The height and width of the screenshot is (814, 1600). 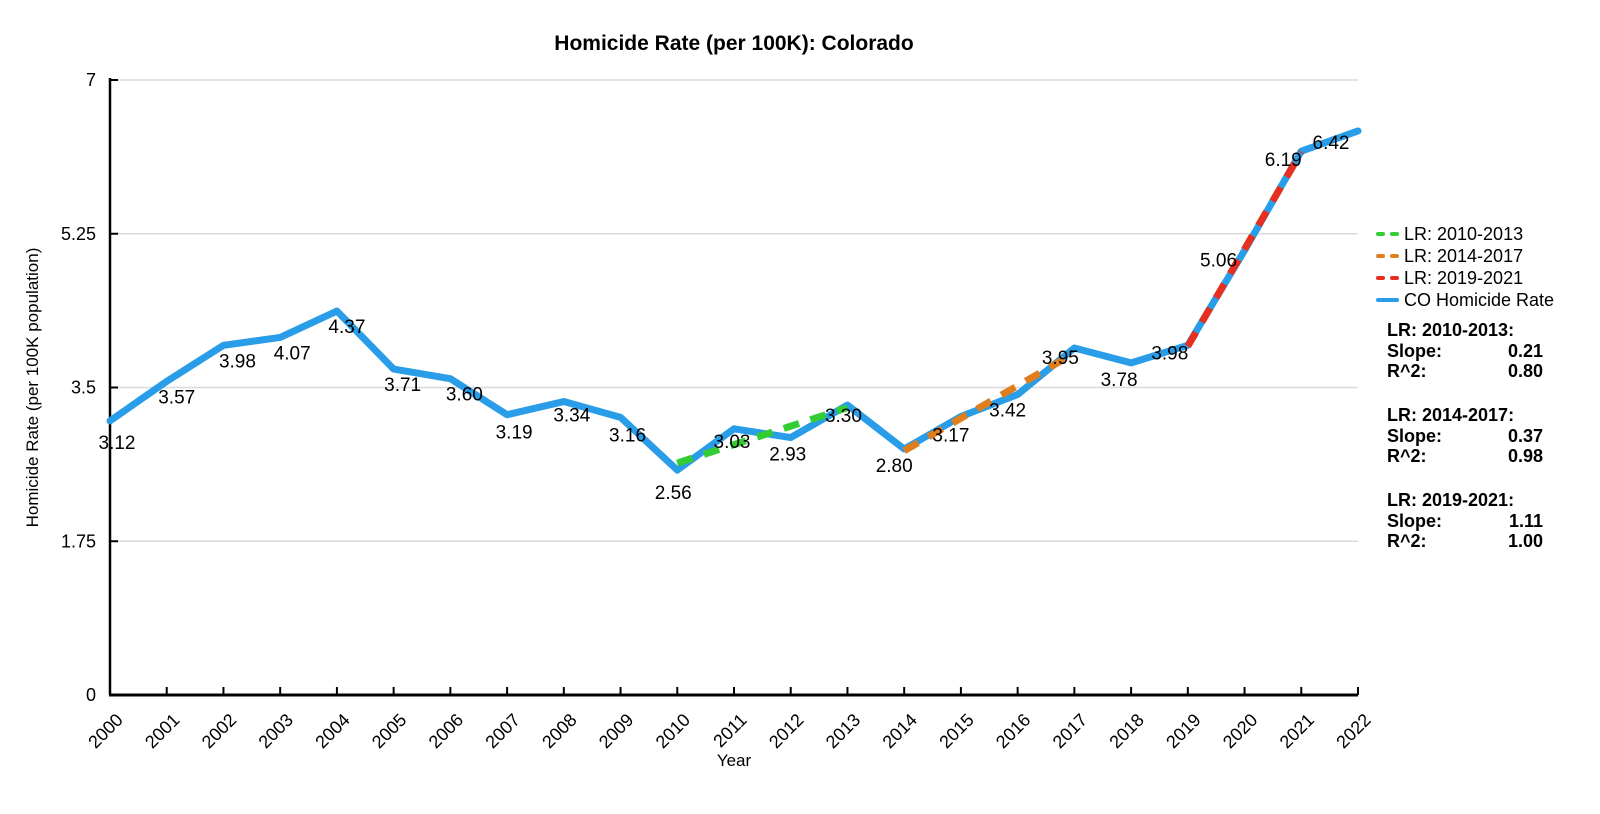 What do you see at coordinates (673, 731) in the screenshot?
I see `x-tick-label: 2010` at bounding box center [673, 731].